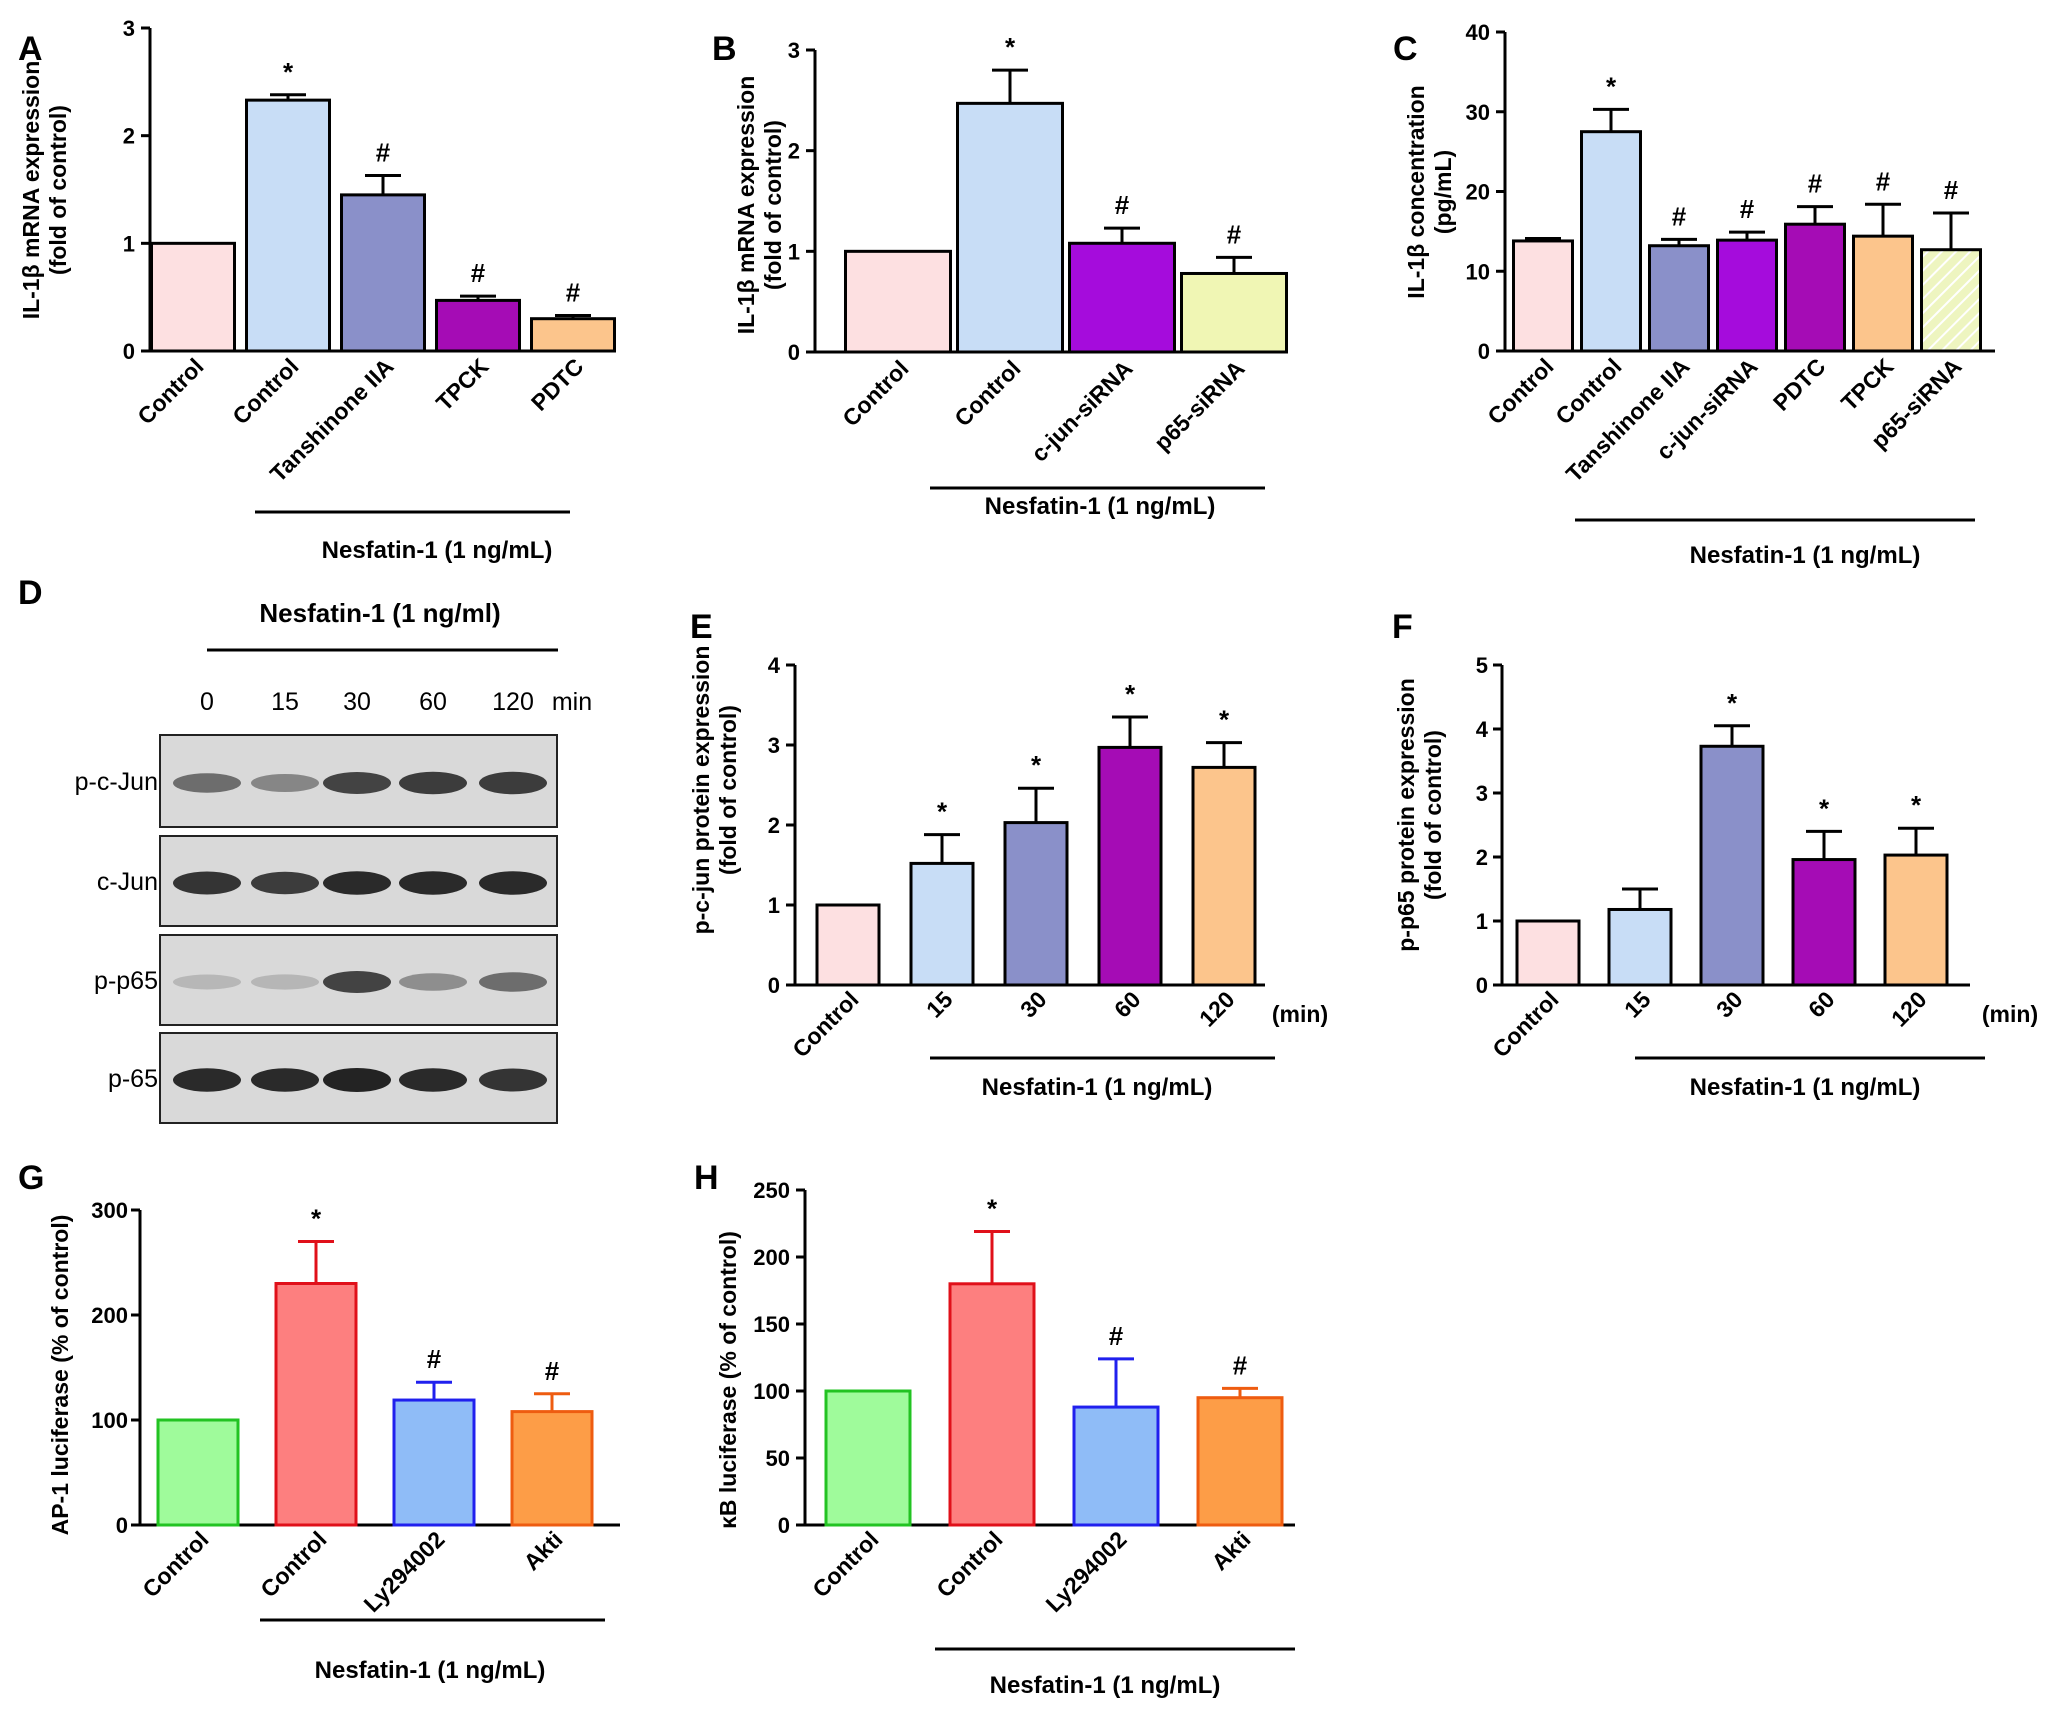 The height and width of the screenshot is (1709, 2050). Describe the element at coordinates (109, 1315) in the screenshot. I see `y-tick-label: 200` at that location.